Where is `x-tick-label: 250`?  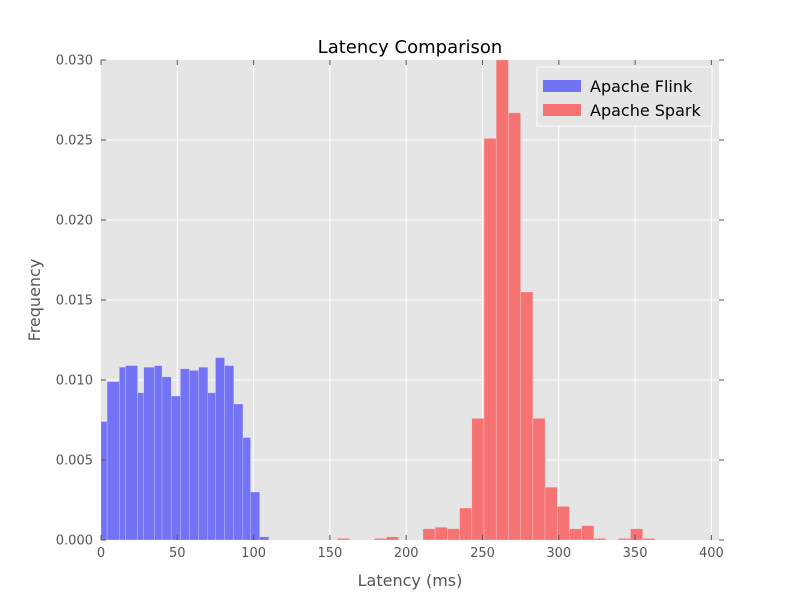 x-tick-label: 250 is located at coordinates (482, 553).